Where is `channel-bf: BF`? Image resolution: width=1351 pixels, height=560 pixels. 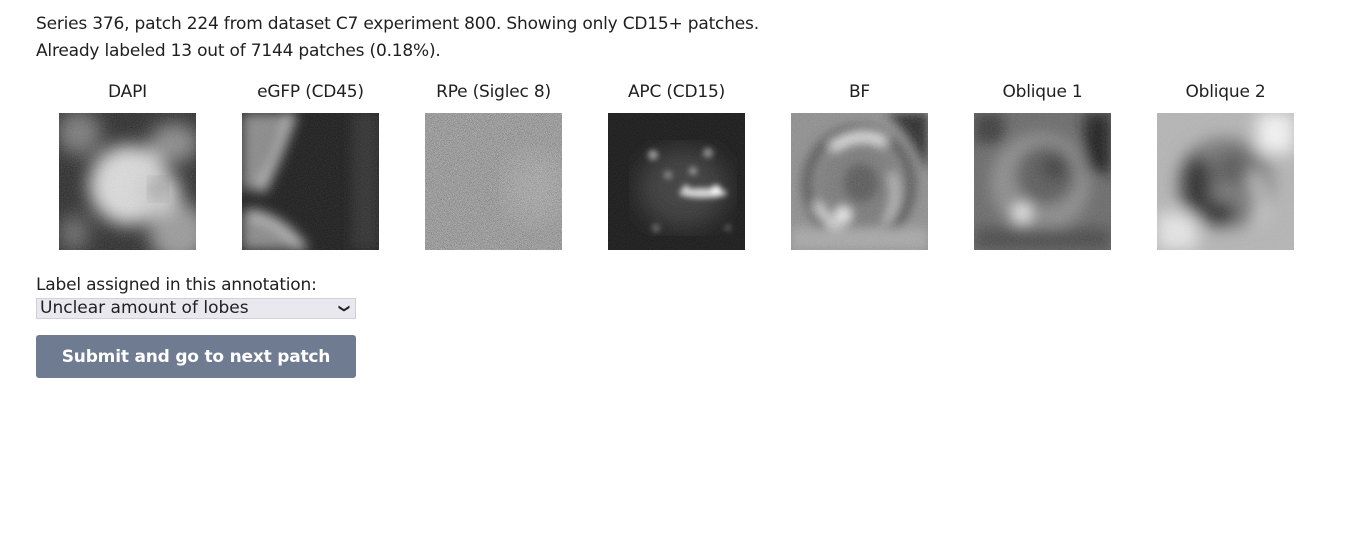 channel-bf: BF is located at coordinates (859, 165).